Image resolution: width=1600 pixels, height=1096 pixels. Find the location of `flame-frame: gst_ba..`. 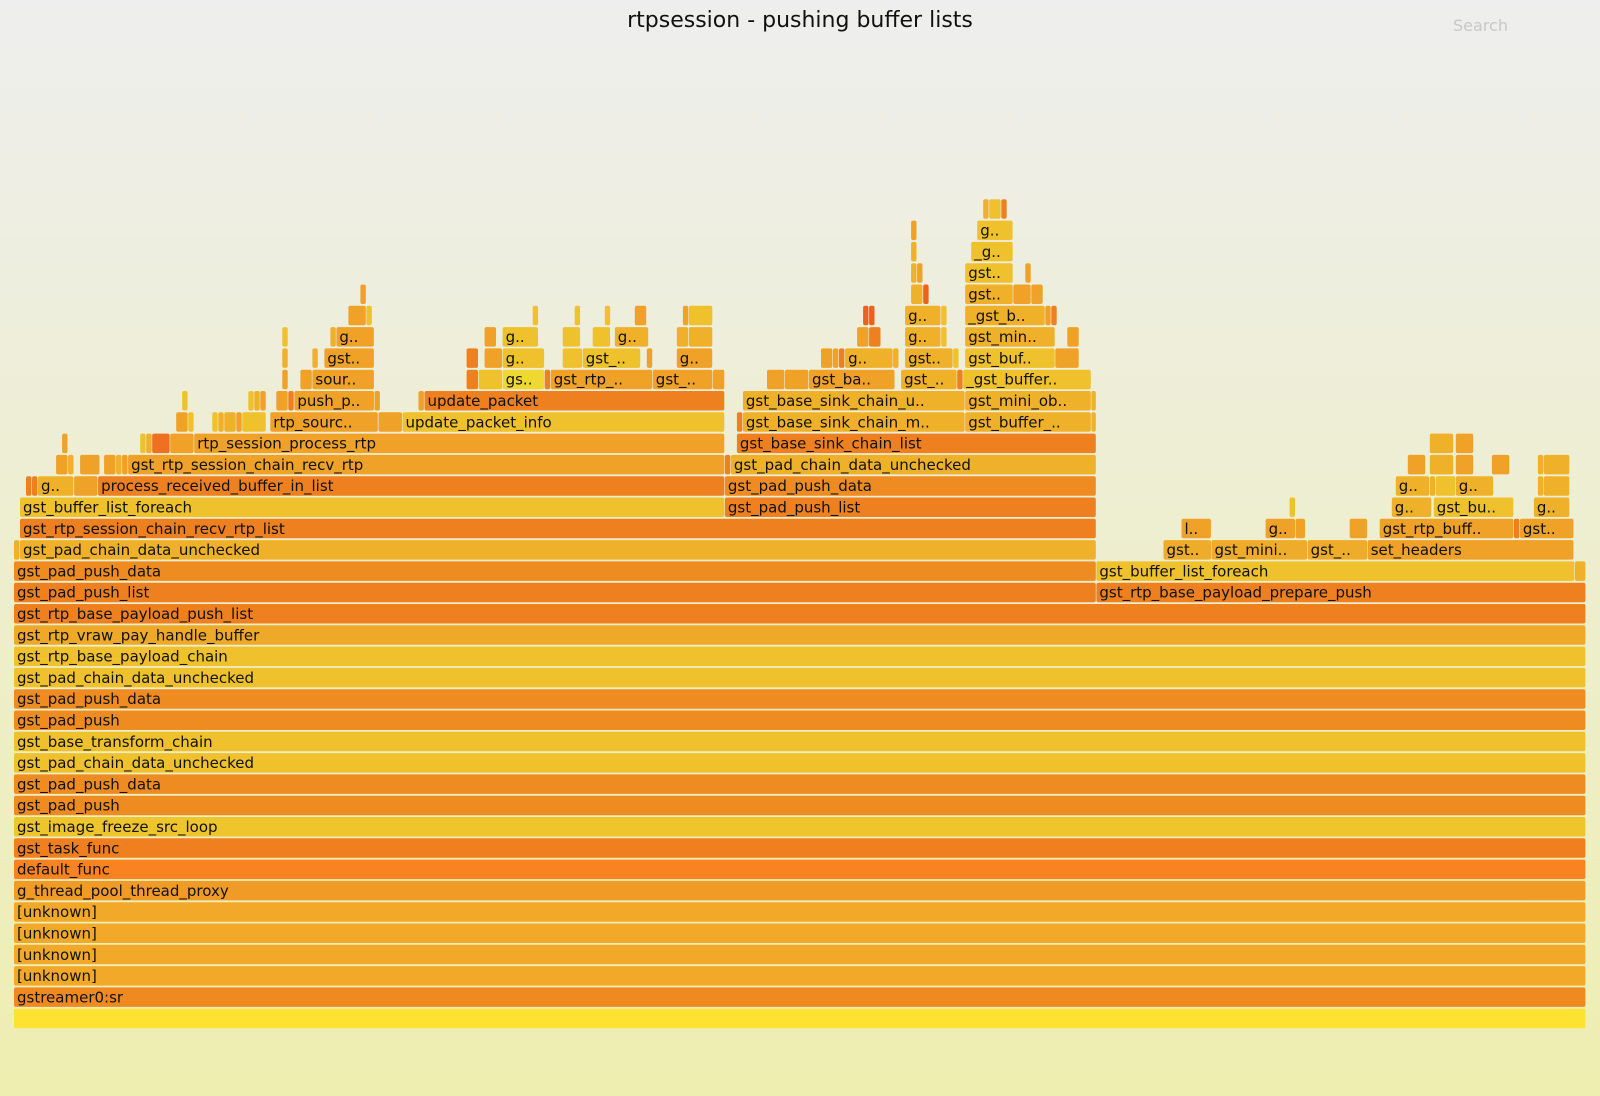

flame-frame: gst_ba.. is located at coordinates (852, 379).